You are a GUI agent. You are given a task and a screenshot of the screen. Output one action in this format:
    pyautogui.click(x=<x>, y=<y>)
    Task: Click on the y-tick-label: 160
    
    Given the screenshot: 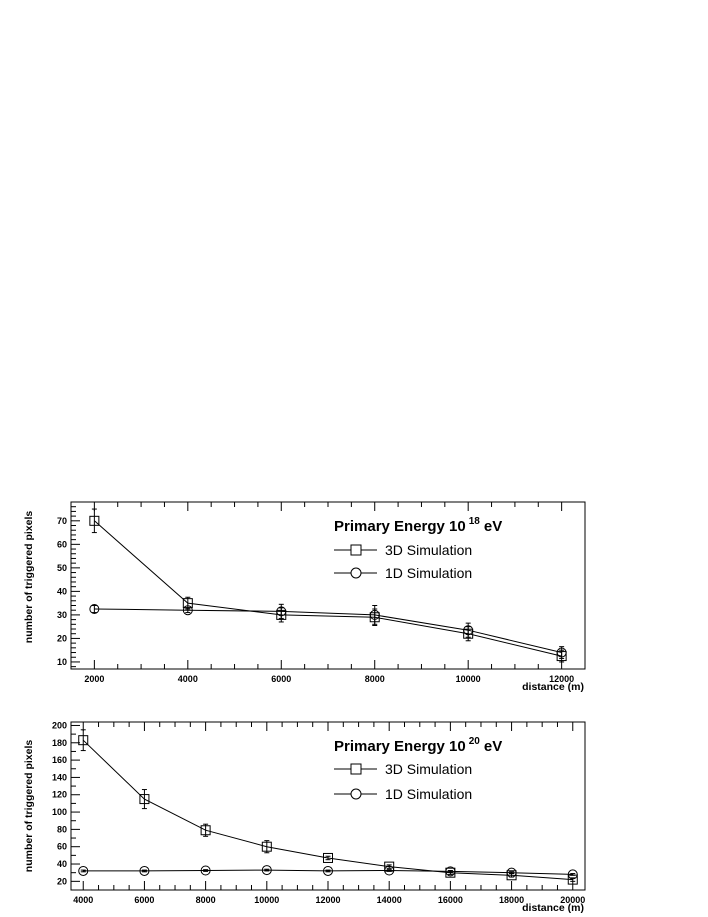 What is the action you would take?
    pyautogui.click(x=59, y=760)
    